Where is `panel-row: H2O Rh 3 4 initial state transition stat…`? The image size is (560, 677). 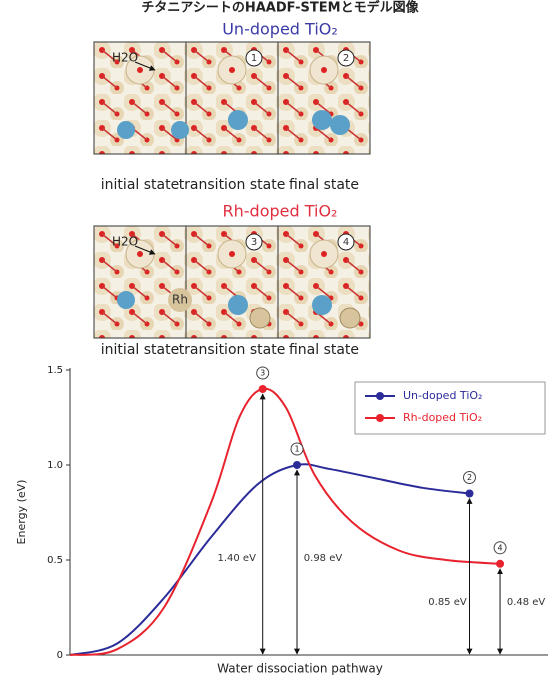
panel-row: H2O Rh 3 4 initial state transition stat… is located at coordinates (232, 291).